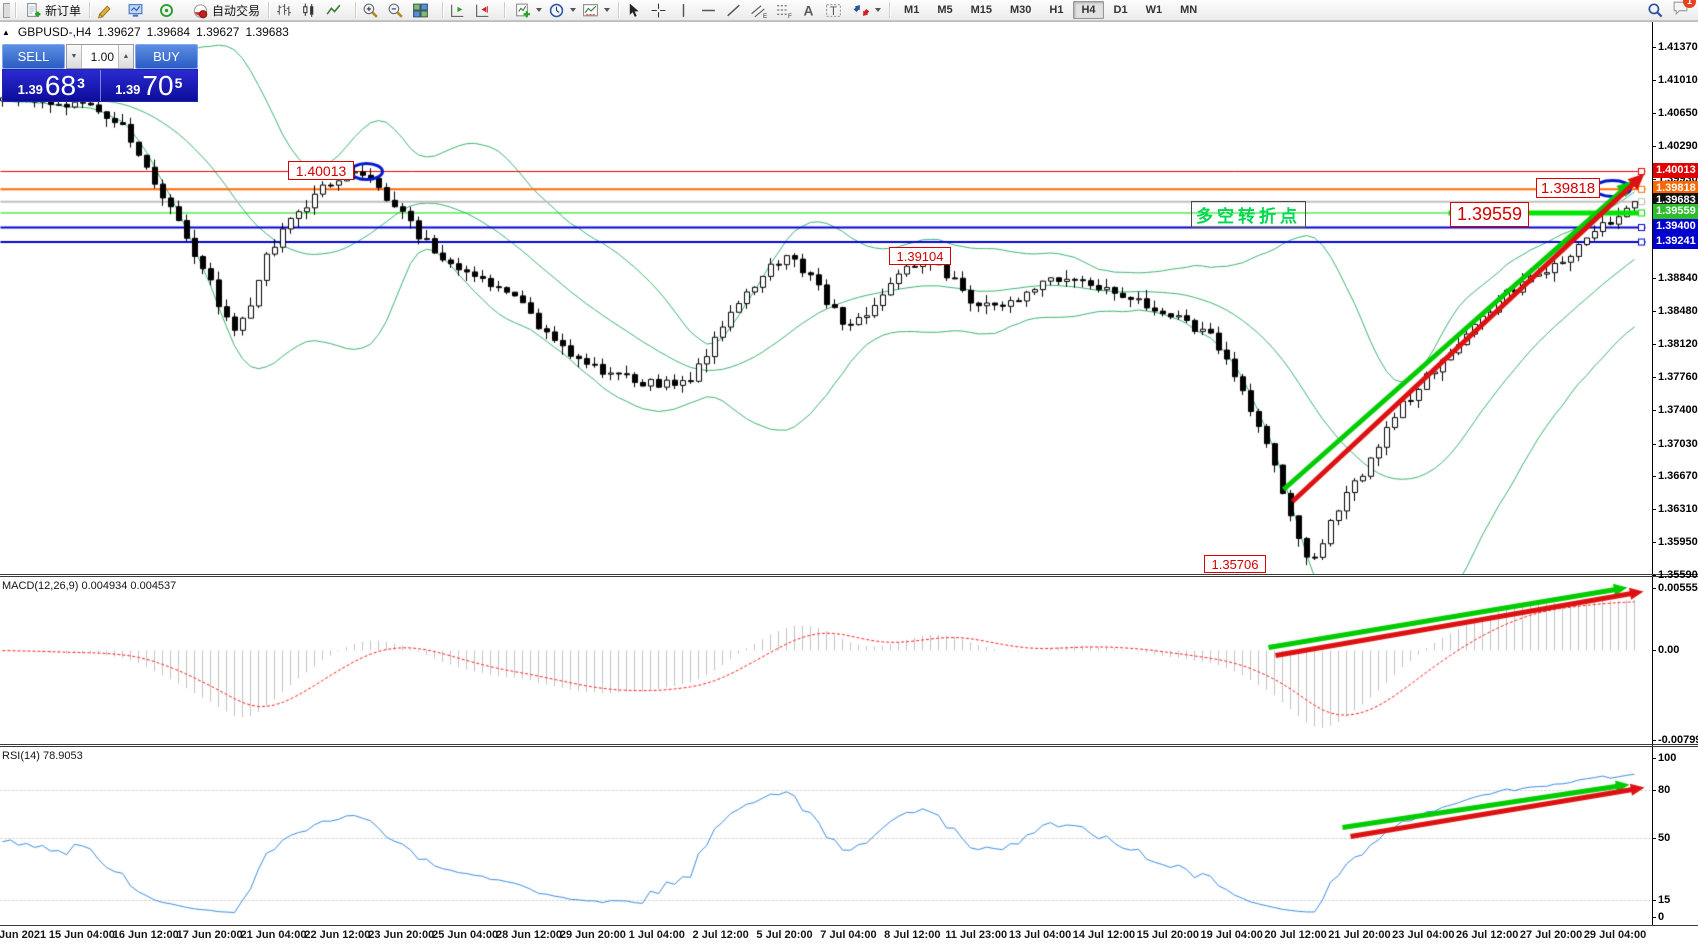 This screenshot has height=945, width=1698. Describe the element at coordinates (119, 32) in the screenshot. I see `ohlc-open: 1.39627` at that location.